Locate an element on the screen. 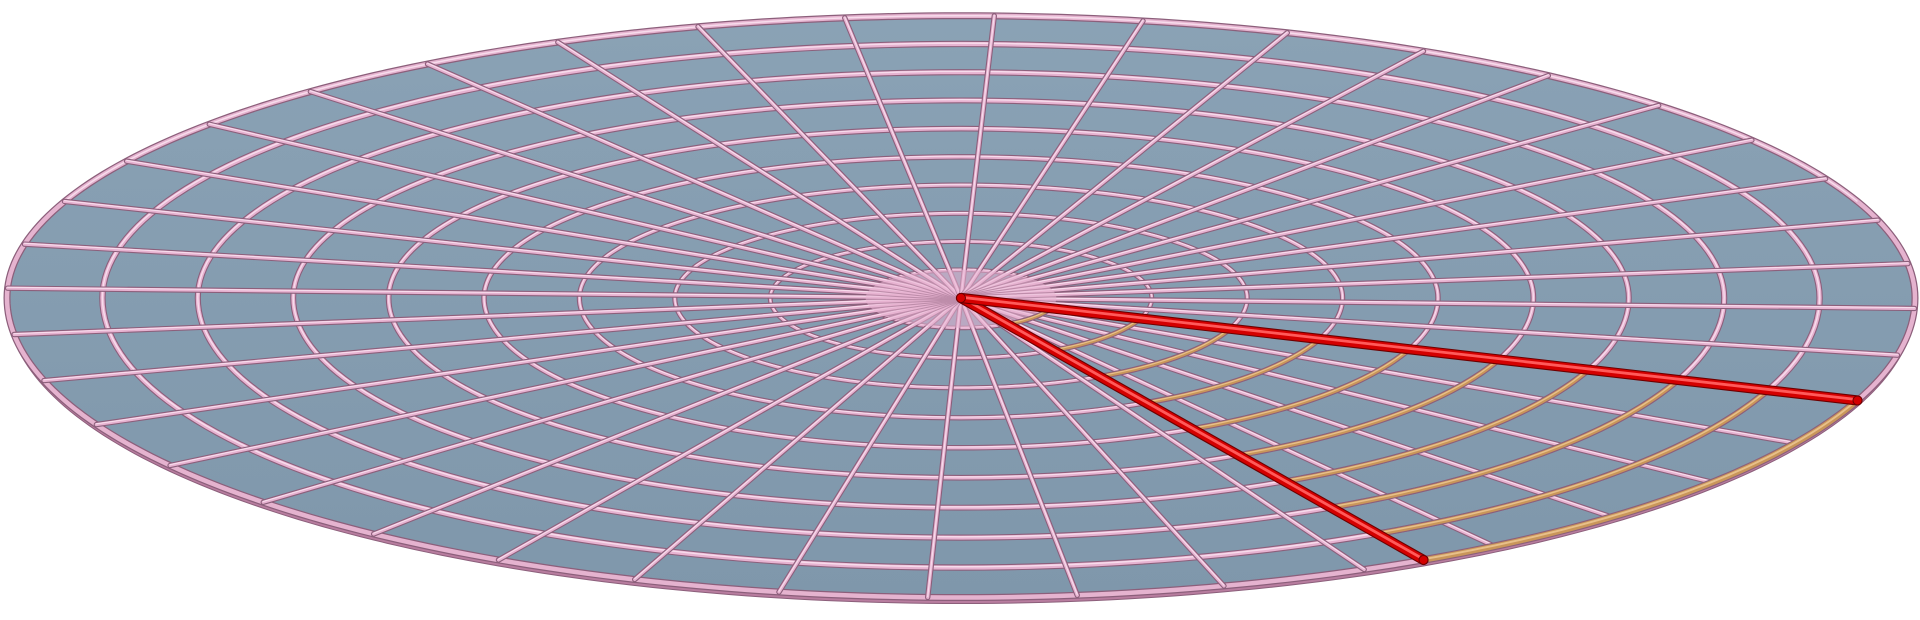  spoke-38-shine is located at coordinates (1419, 258).